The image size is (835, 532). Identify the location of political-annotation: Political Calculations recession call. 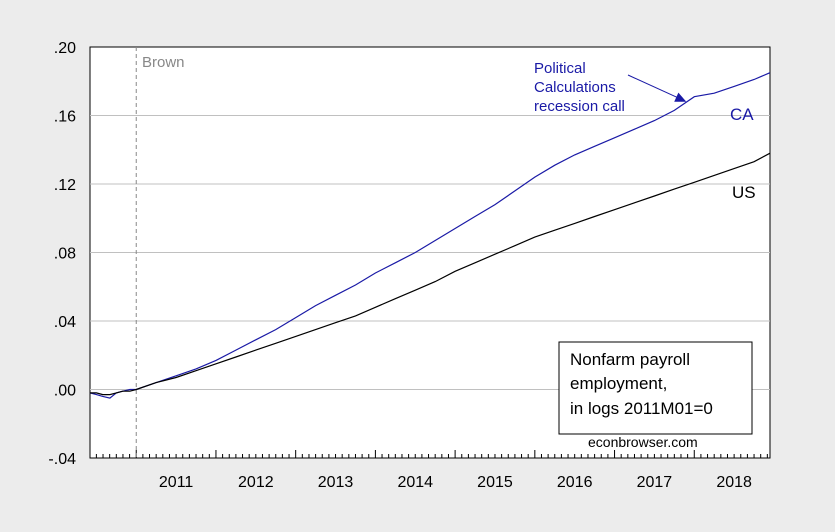
(610, 87).